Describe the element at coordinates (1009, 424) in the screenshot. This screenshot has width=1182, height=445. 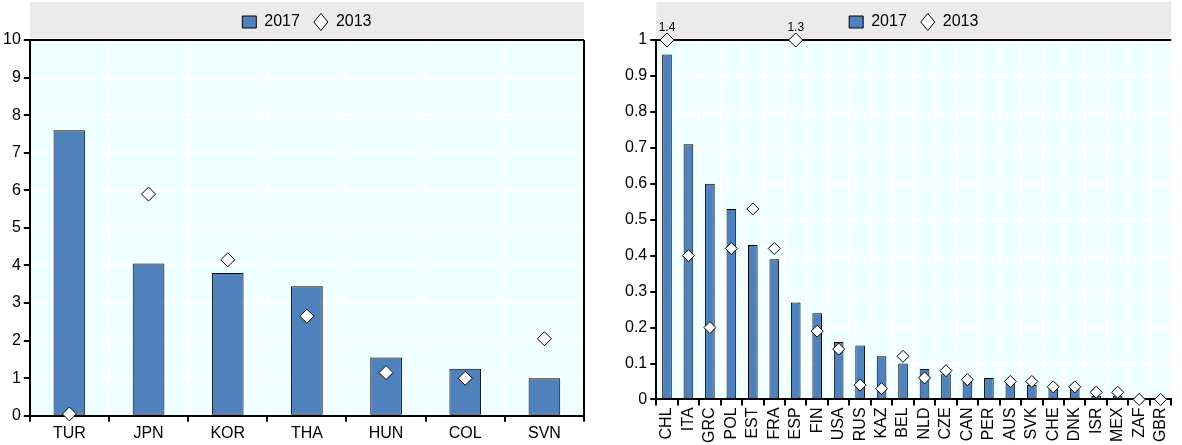
I see `x-tick-label: AUS` at that location.